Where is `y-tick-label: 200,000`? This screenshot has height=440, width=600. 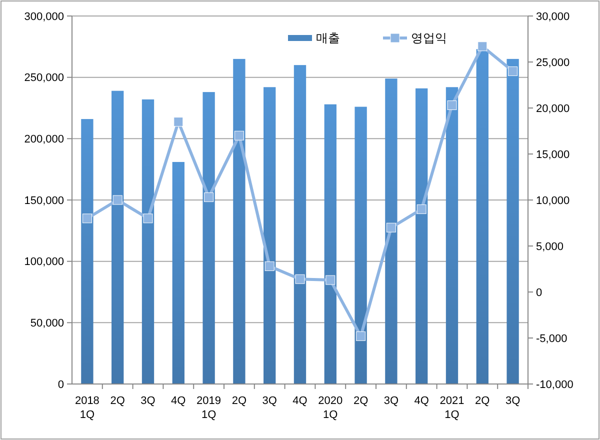
y-tick-label: 200,000 is located at coordinates (44, 140).